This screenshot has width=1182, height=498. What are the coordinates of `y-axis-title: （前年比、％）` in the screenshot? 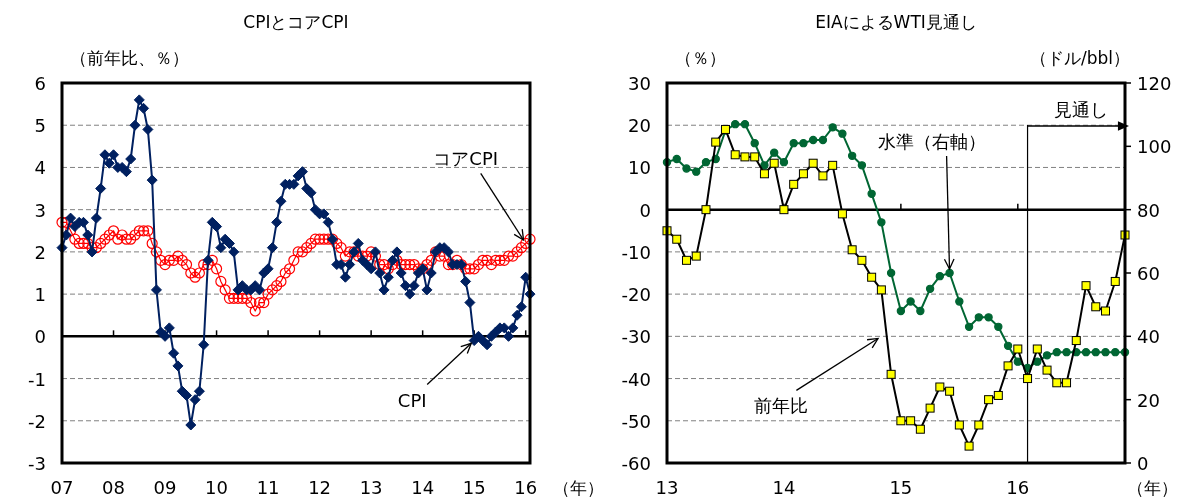 It's located at (129, 58).